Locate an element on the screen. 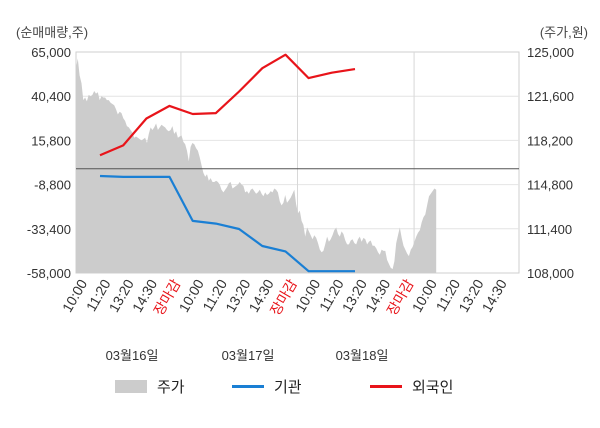 This screenshot has height=428, width=600. legend-item-foreign: 외국인 is located at coordinates (411, 386).